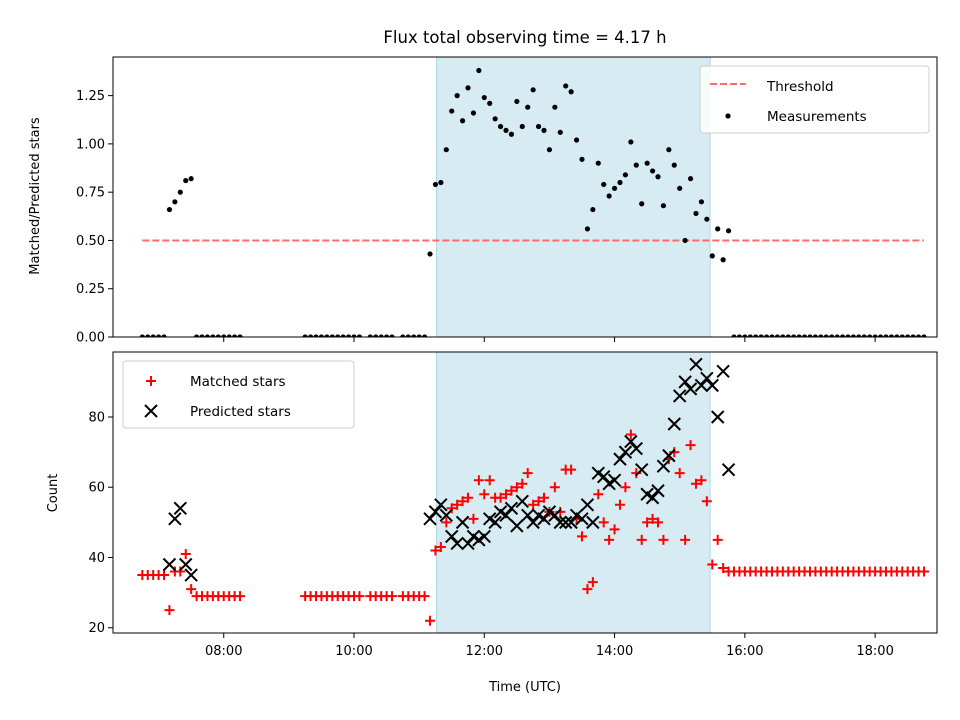  I want to click on figure-title: Flux total observing time = 4.17 h, so click(524, 37).